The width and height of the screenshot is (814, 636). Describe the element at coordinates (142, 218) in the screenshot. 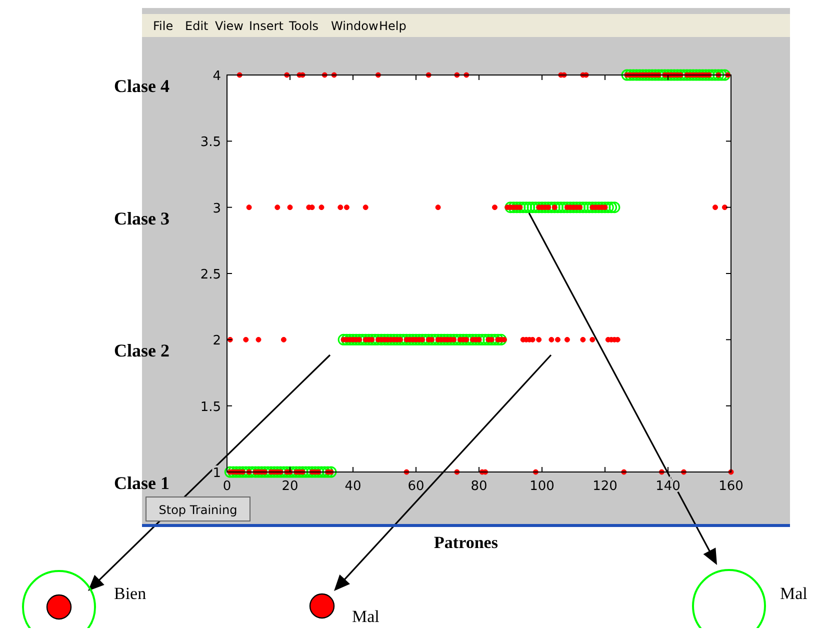

I see `text: Clase 3` at that location.